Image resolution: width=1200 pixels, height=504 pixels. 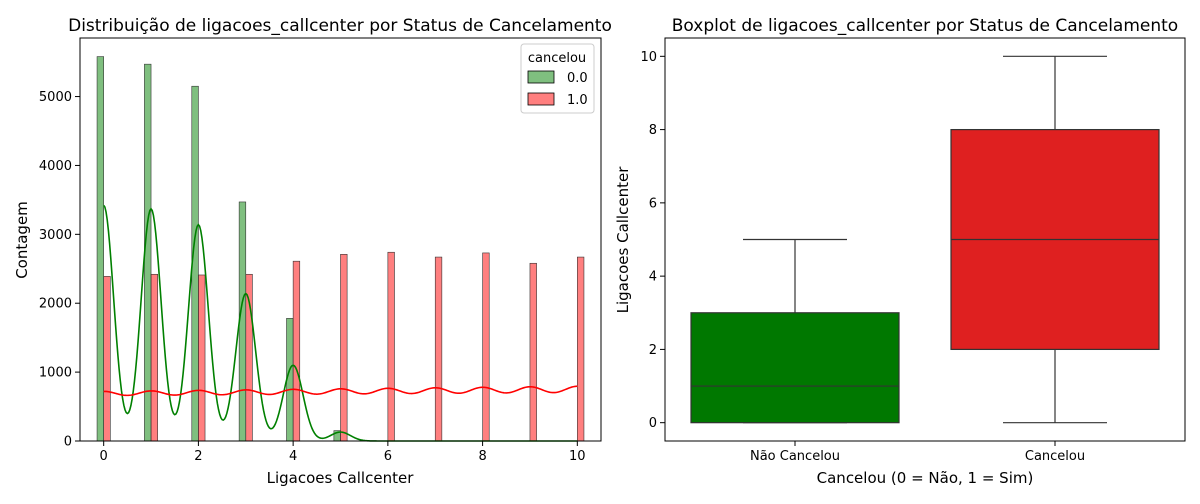 I want to click on hist-xtick-label-8: 8, so click(x=482, y=456).